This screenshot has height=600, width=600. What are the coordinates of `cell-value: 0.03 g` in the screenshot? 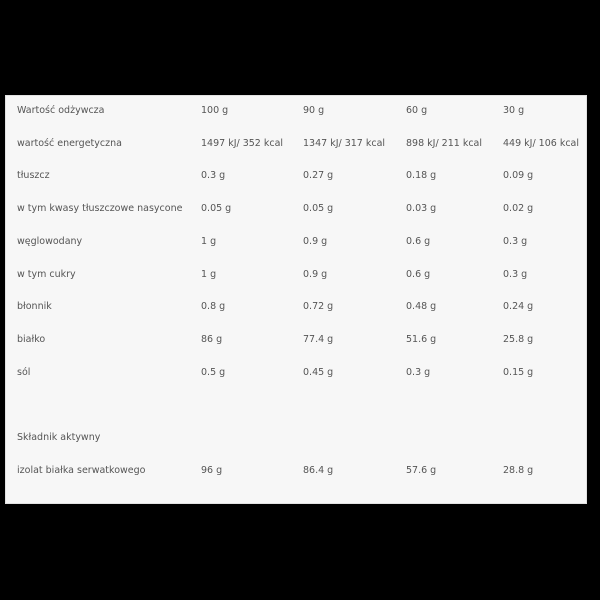 It's located at (421, 209).